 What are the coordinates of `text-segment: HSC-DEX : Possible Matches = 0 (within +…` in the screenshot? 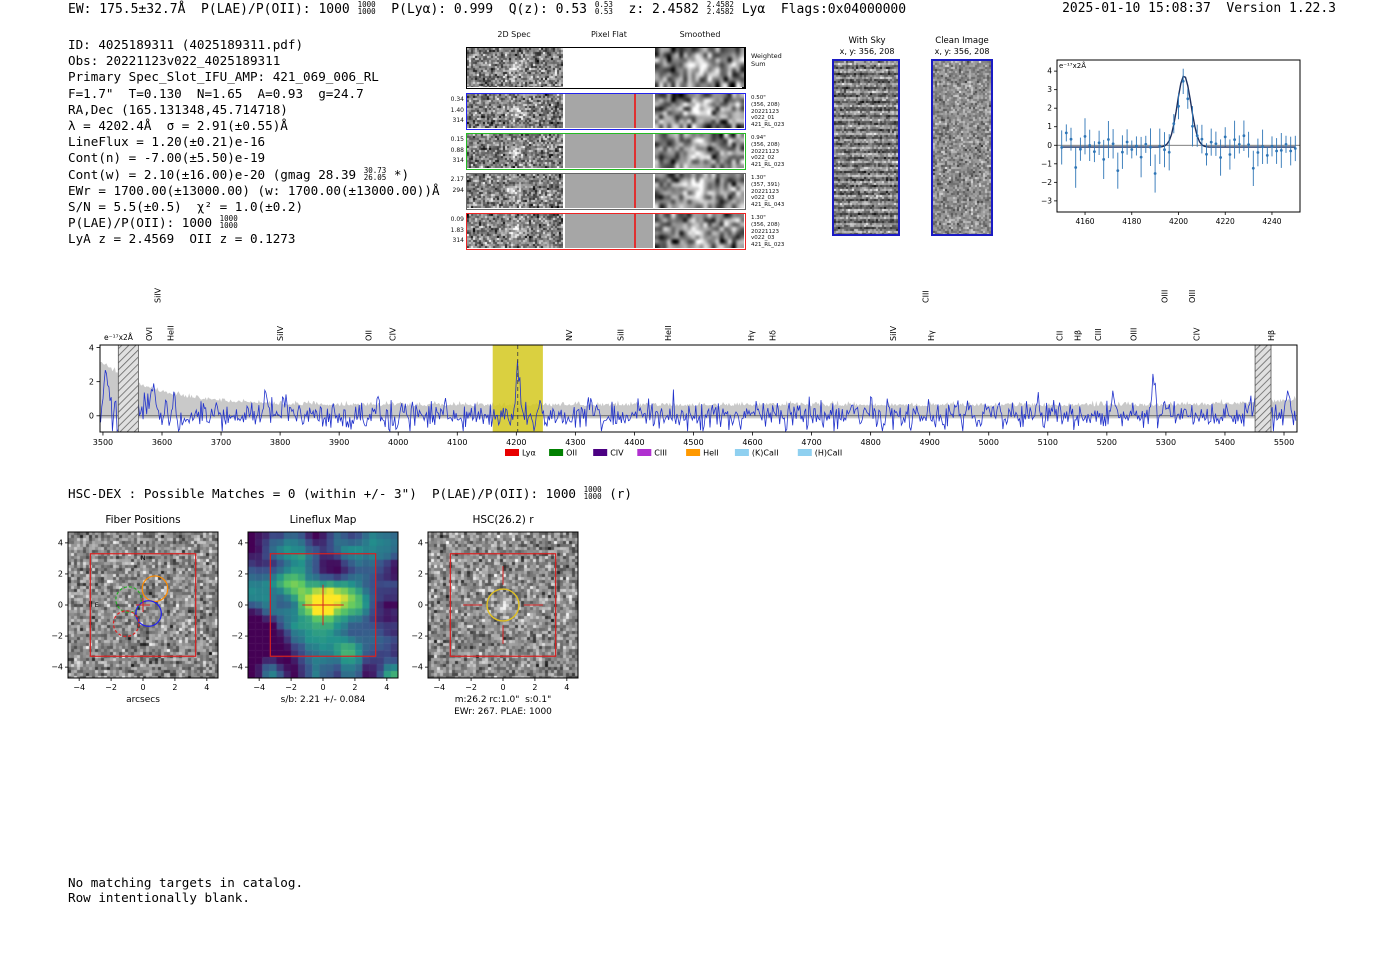 It's located at (326, 493).